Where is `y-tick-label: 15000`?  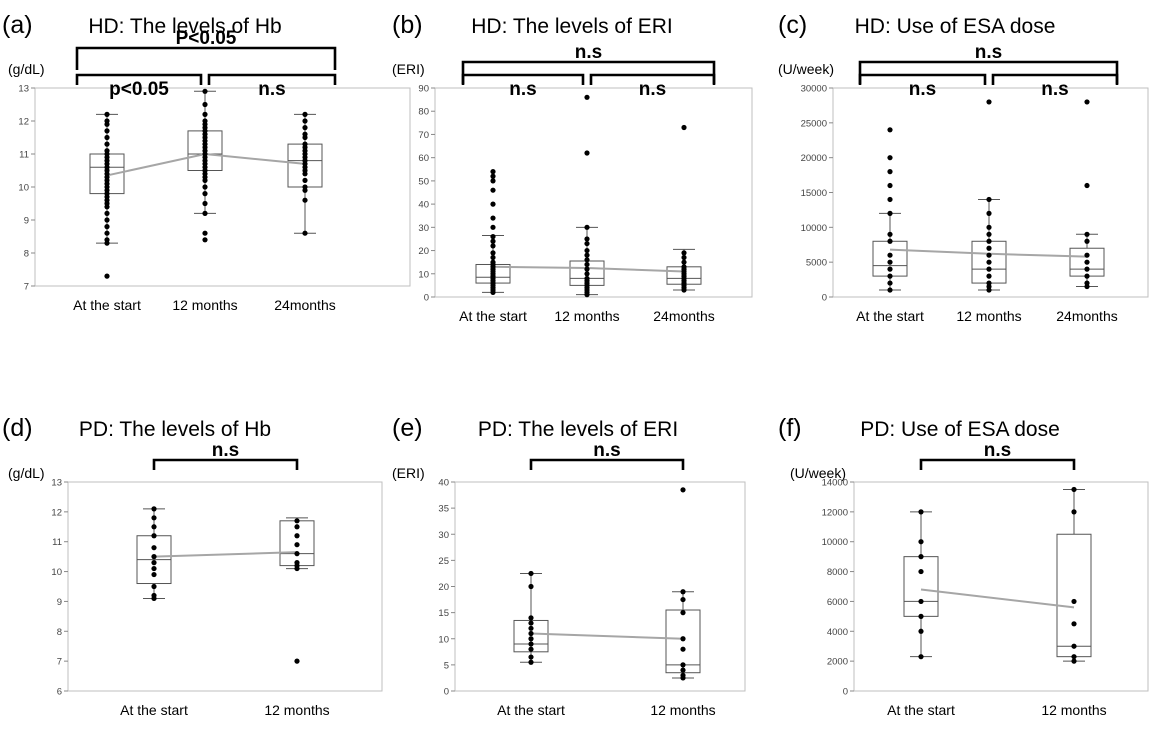 y-tick-label: 15000 is located at coordinates (814, 193).